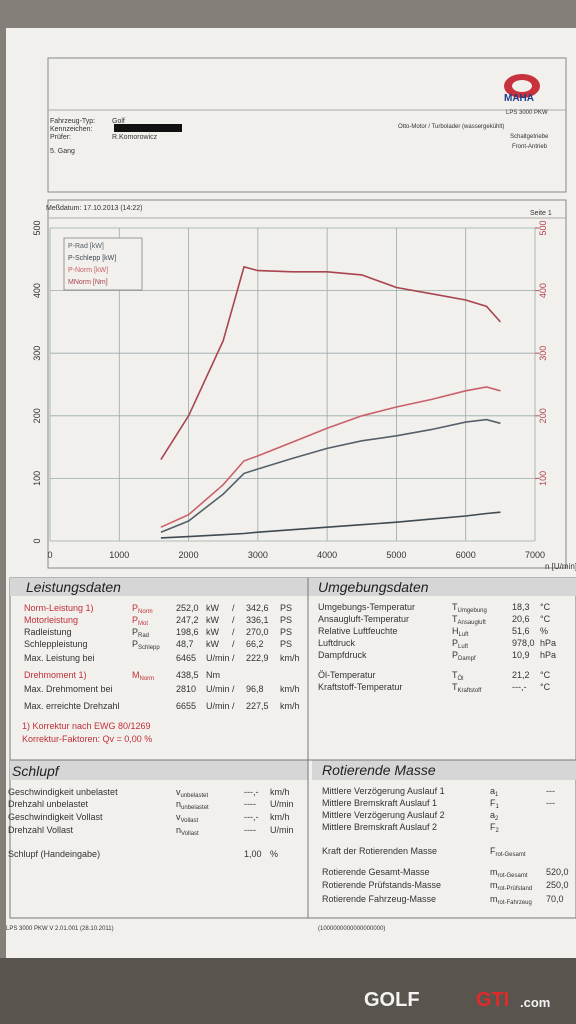  Describe the element at coordinates (257, 608) in the screenshot. I see `row-value: 342,6` at that location.